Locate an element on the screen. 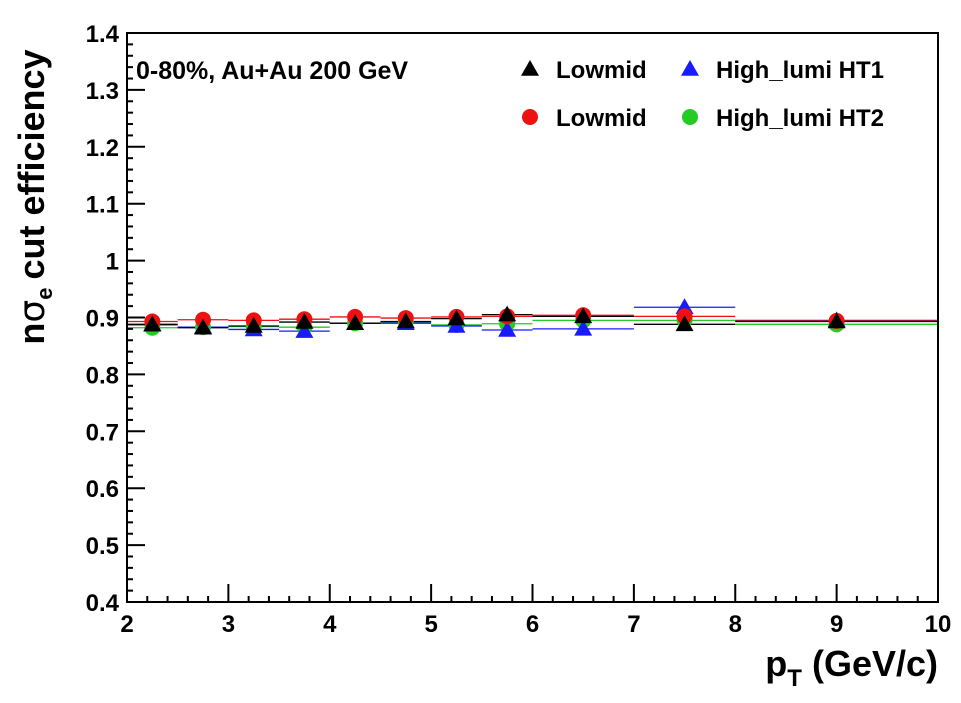 The image size is (961, 703). x-axis-title: pT (GeV/c) is located at coordinates (851, 667).